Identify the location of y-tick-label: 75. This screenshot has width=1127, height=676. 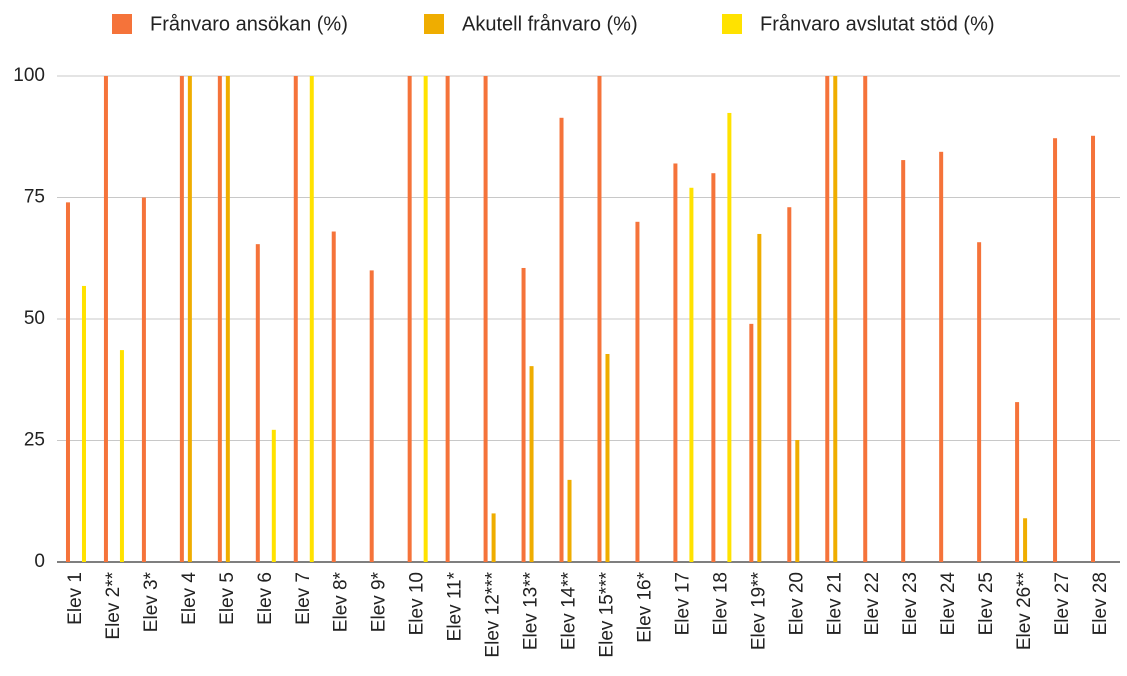
(34, 197).